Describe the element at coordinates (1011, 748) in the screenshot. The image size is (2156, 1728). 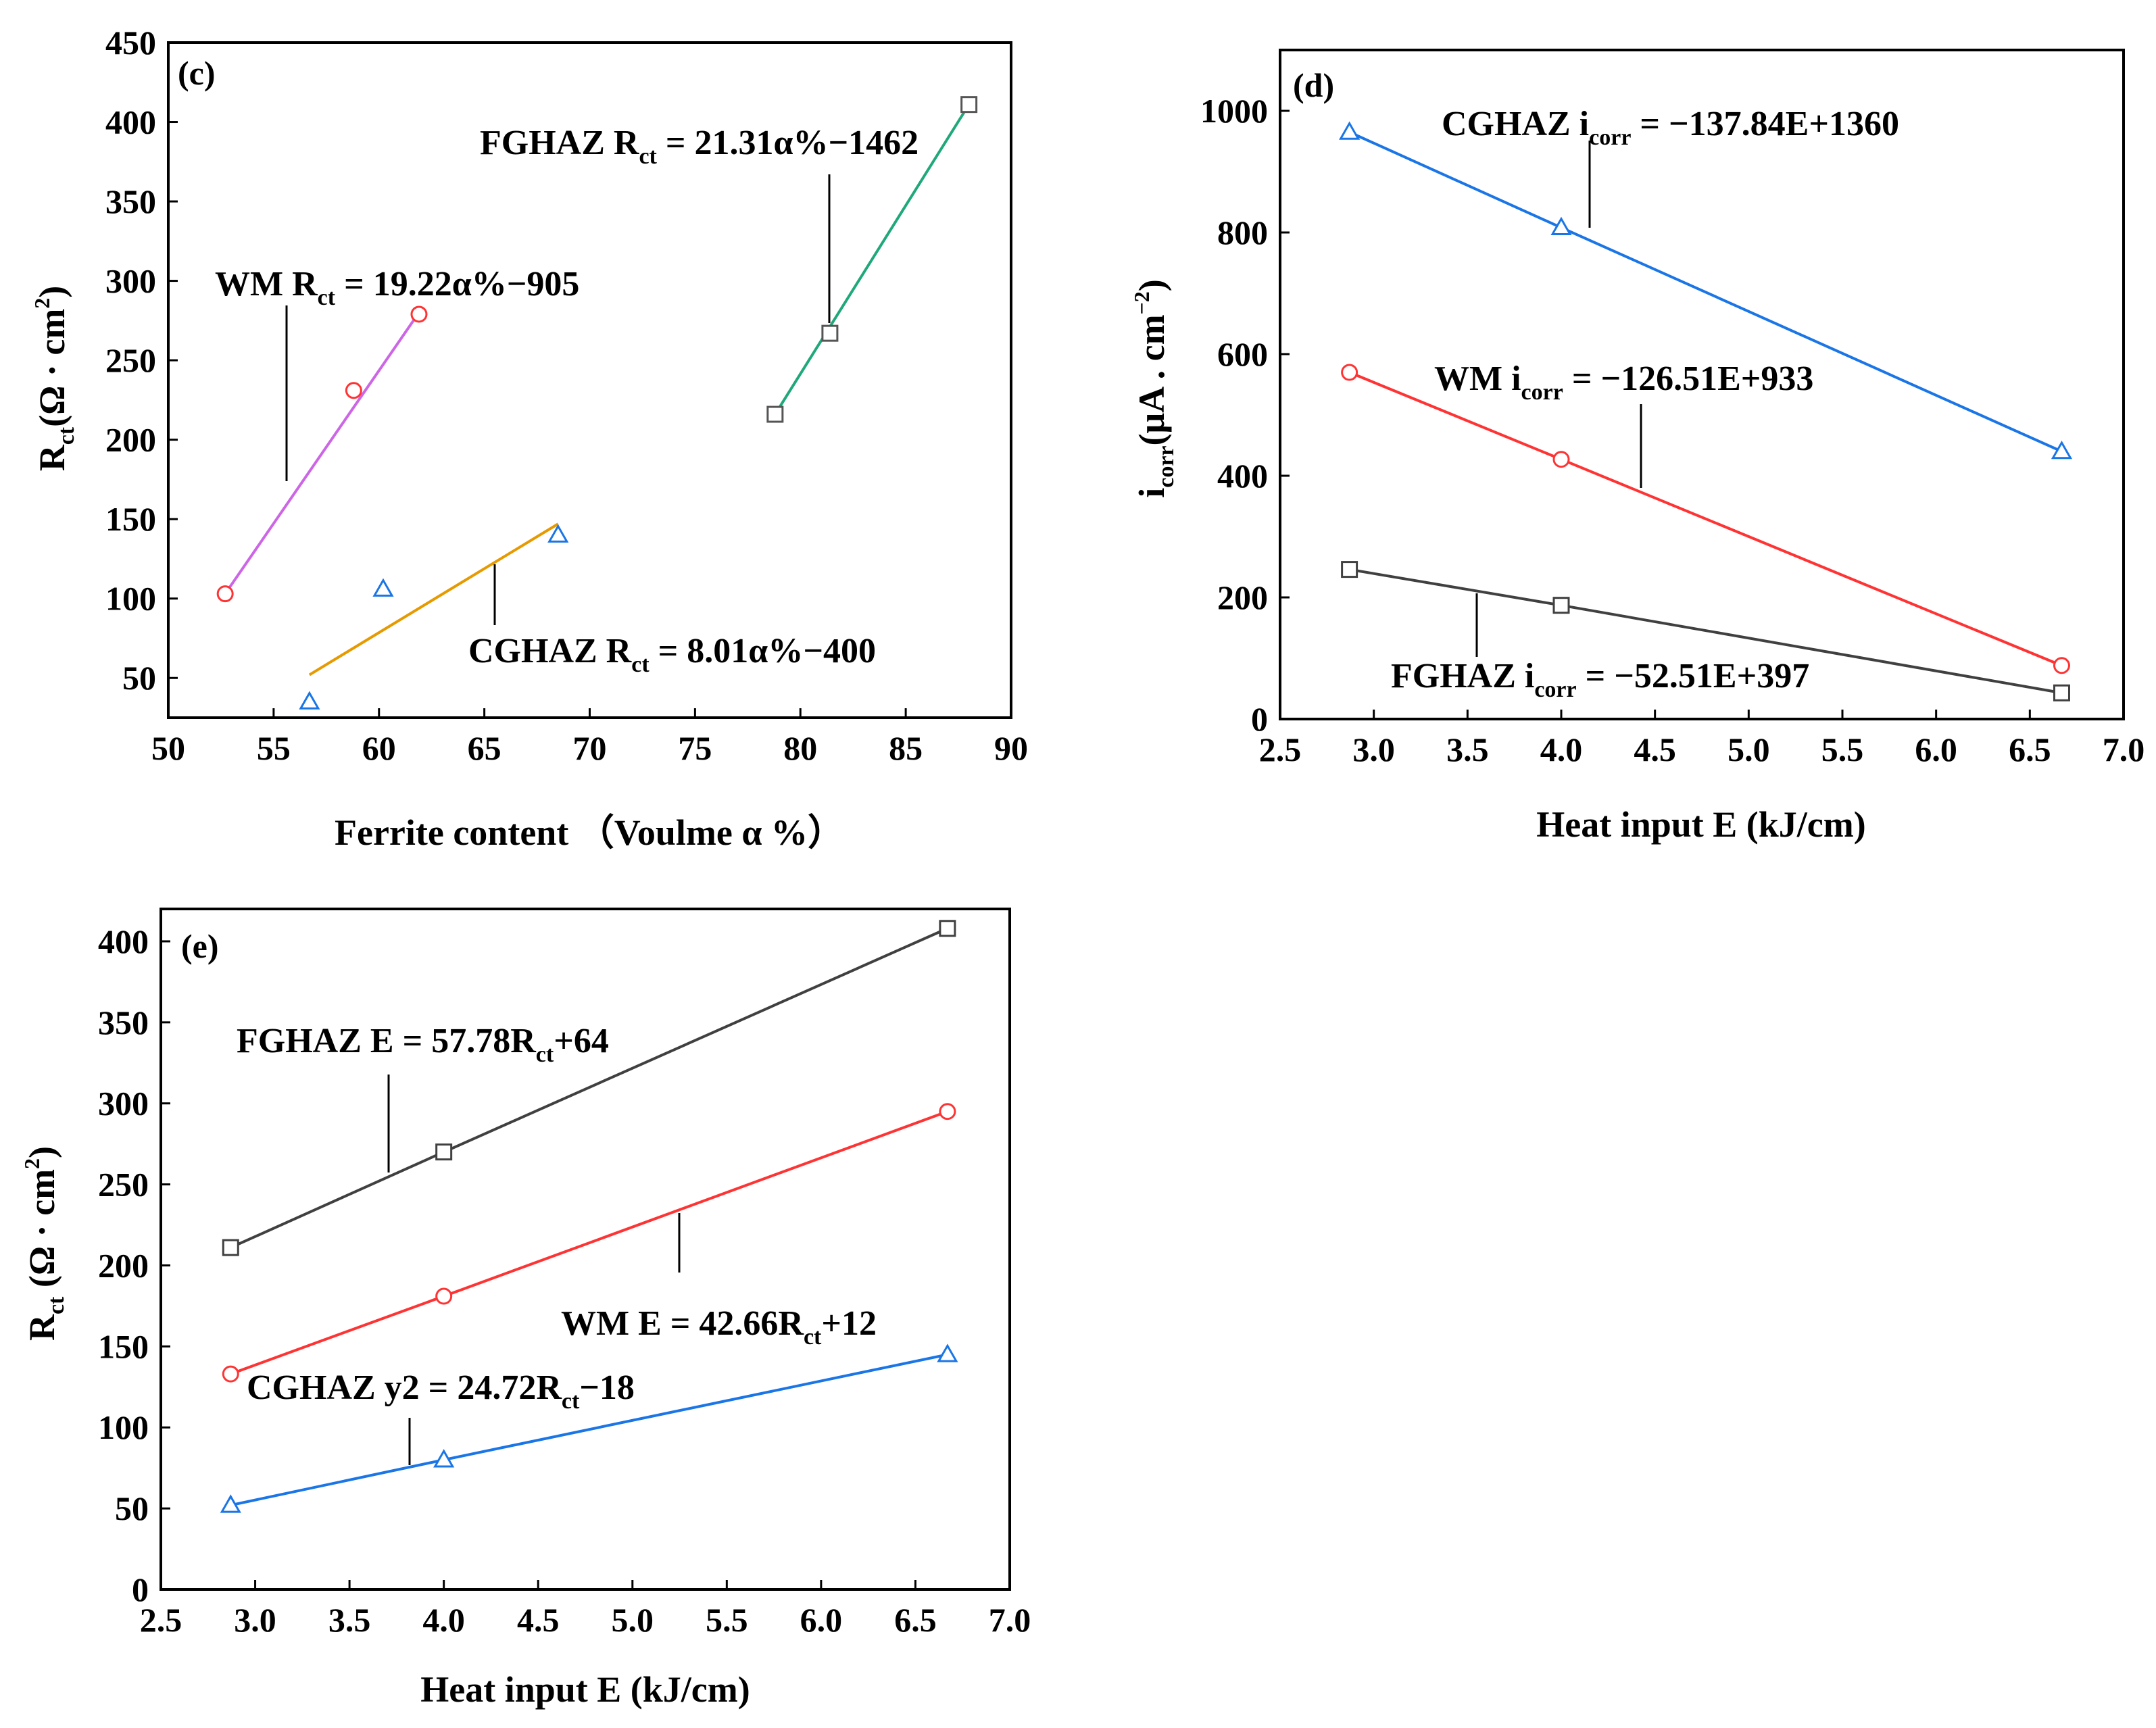
I see `x-tick-label: 90` at that location.